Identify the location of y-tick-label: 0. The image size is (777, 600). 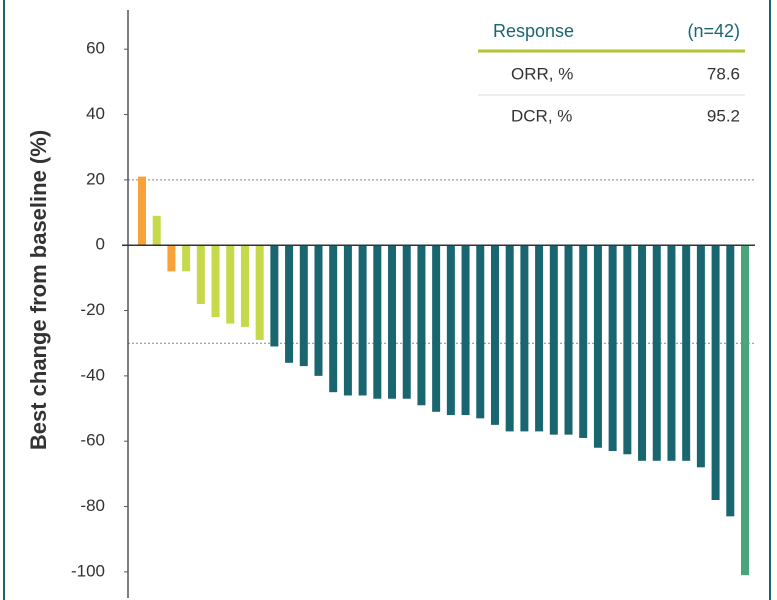
(100, 244).